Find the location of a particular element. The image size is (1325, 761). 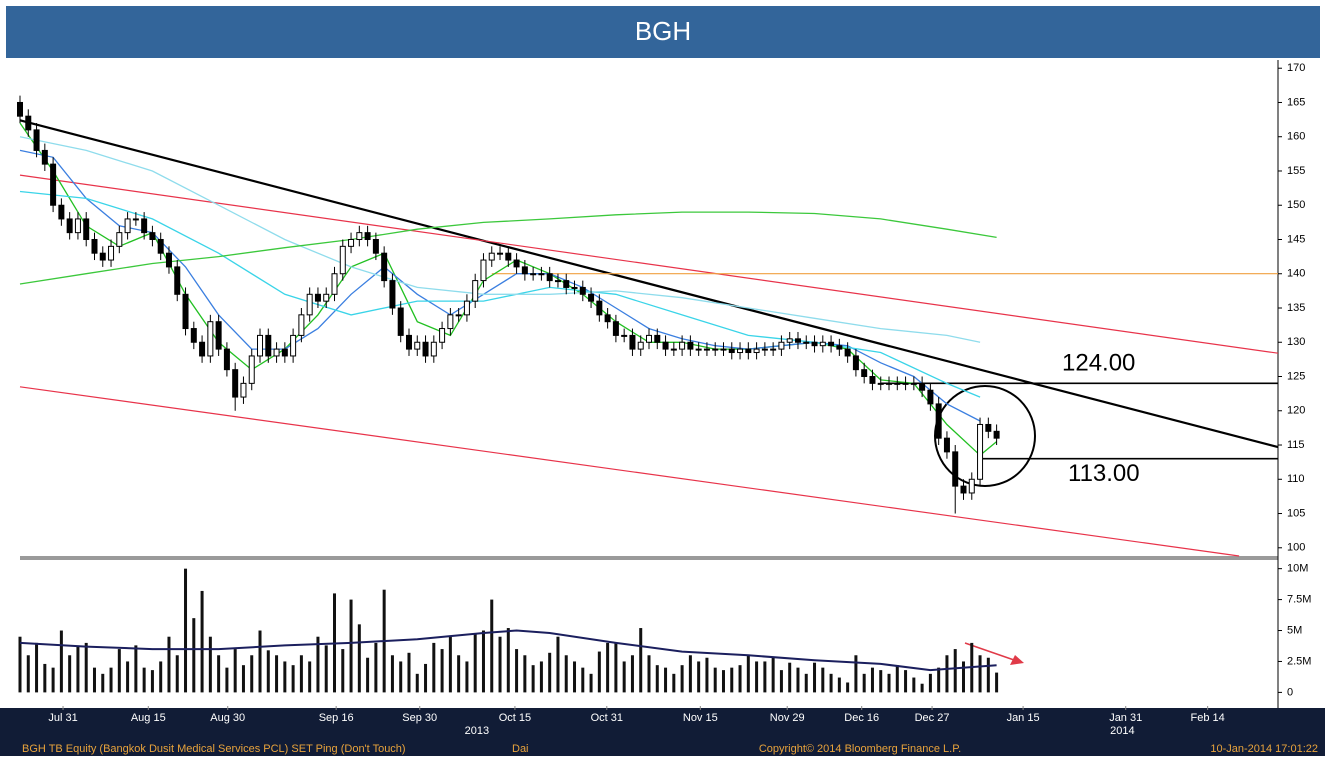

x-tick-label: Aug 30 is located at coordinates (227, 718).